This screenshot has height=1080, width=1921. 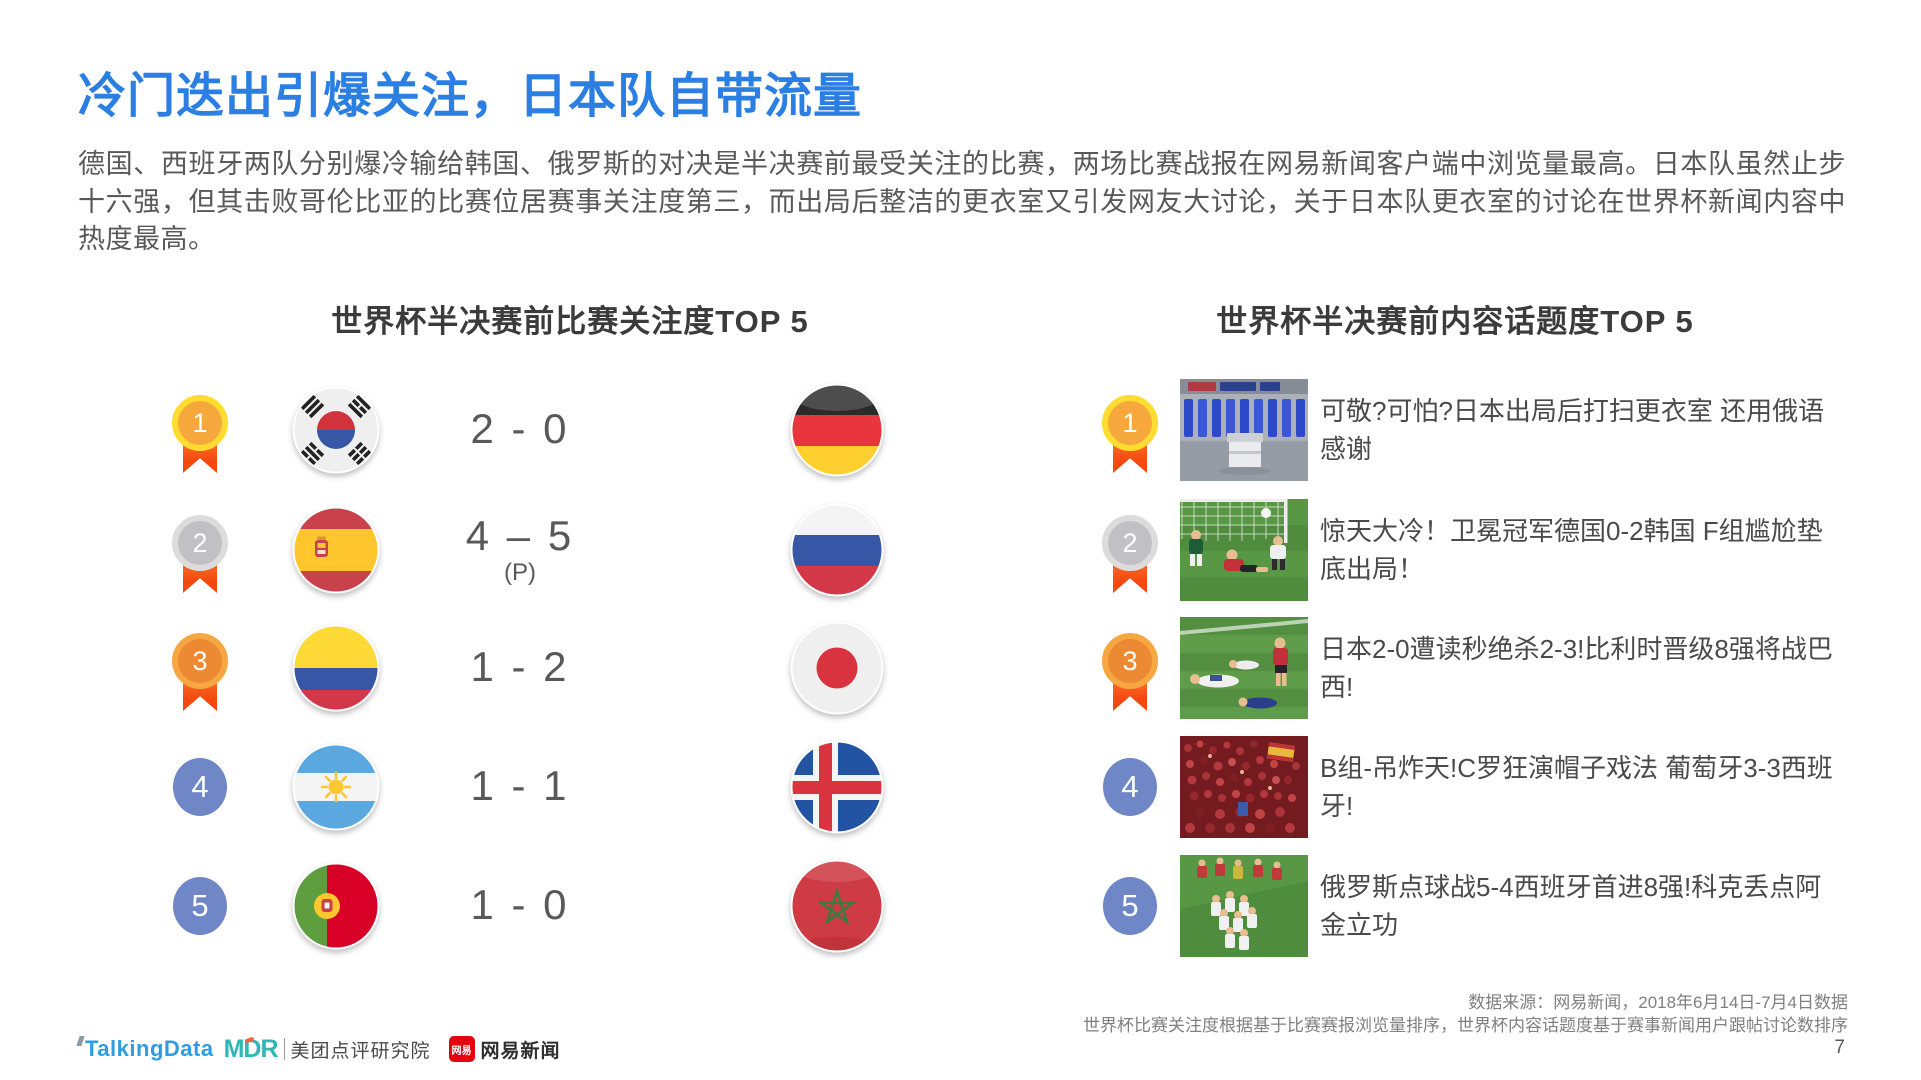 I want to click on portugal-spain-fans-image, so click(x=1244, y=787).